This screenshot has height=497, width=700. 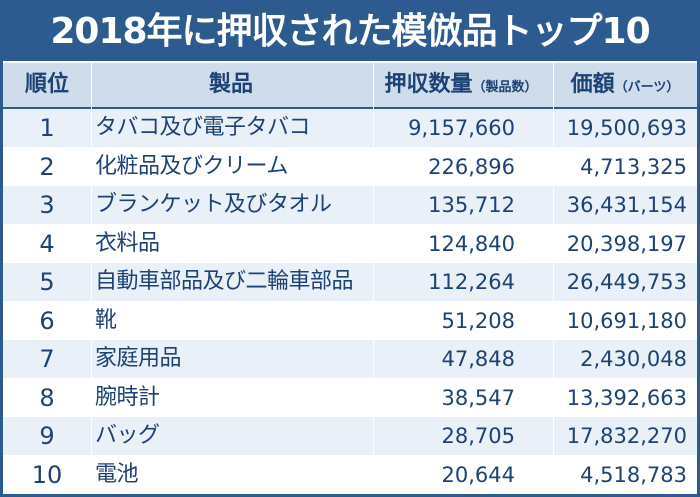 What do you see at coordinates (350, 397) in the screenshot?
I see `table-row: 8 腕時計 38,547 13,392,663` at bounding box center [350, 397].